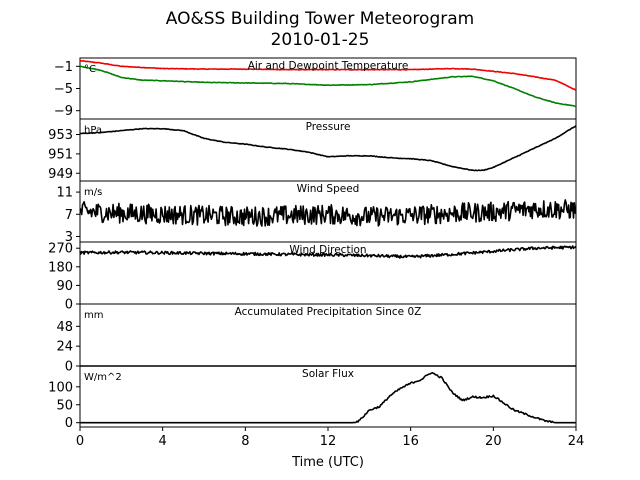 This screenshot has height=480, width=640. I want to click on panel-unit: W/m^2, so click(103, 377).